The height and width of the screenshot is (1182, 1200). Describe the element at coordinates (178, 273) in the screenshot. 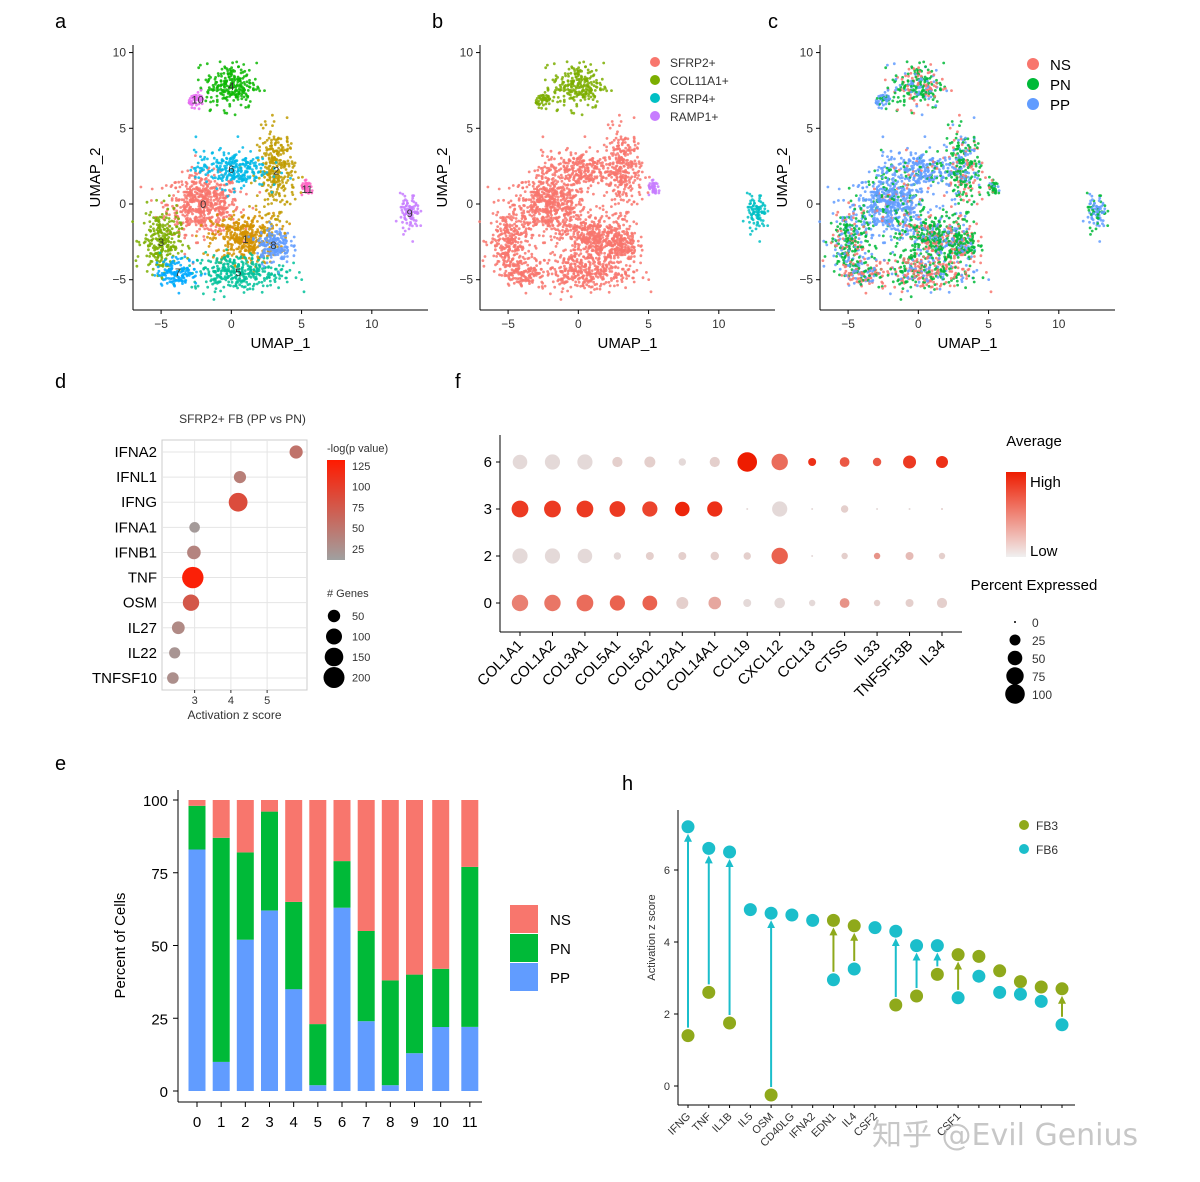

I see `cluster-label: 7` at that location.